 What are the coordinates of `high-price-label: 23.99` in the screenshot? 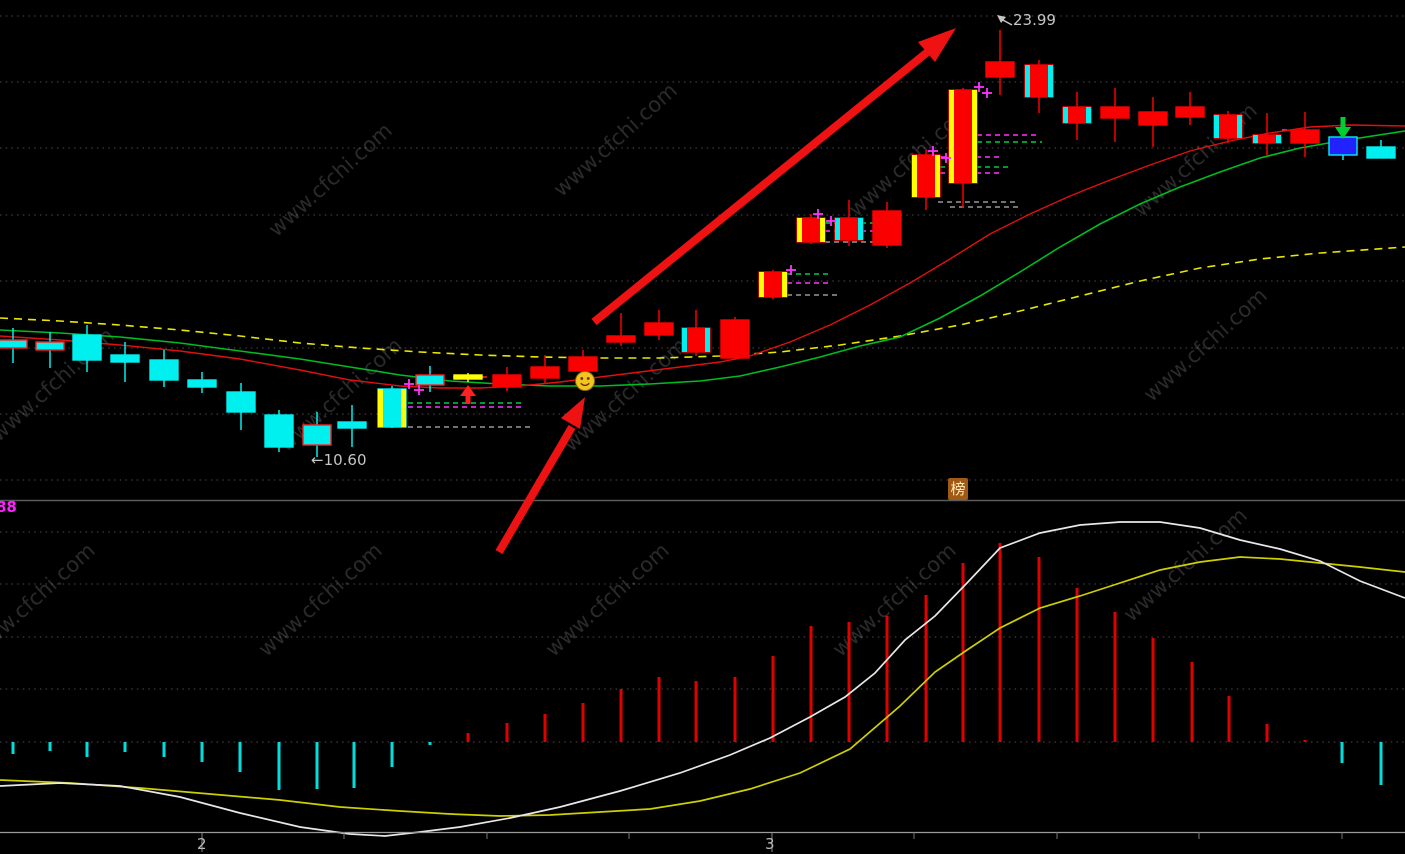 It's located at (1034, 20).